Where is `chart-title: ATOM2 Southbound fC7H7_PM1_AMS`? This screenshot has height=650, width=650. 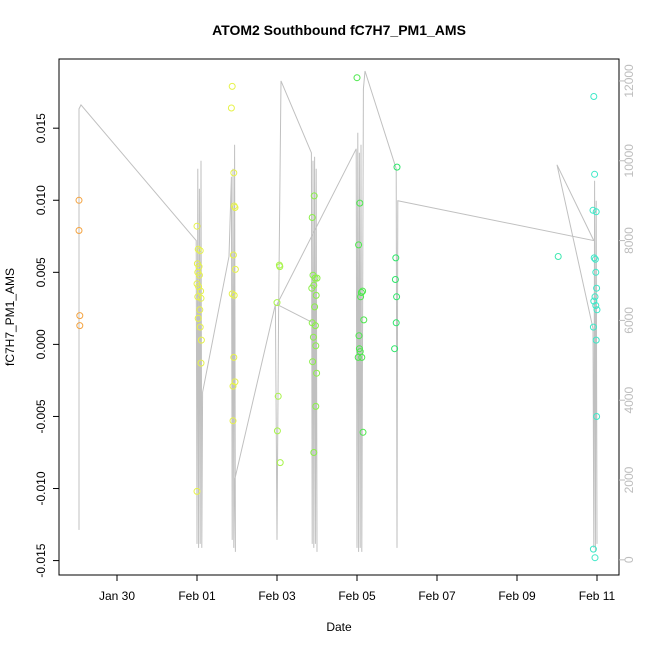
chart-title: ATOM2 Southbound fC7H7_PM1_AMS is located at coordinates (339, 30).